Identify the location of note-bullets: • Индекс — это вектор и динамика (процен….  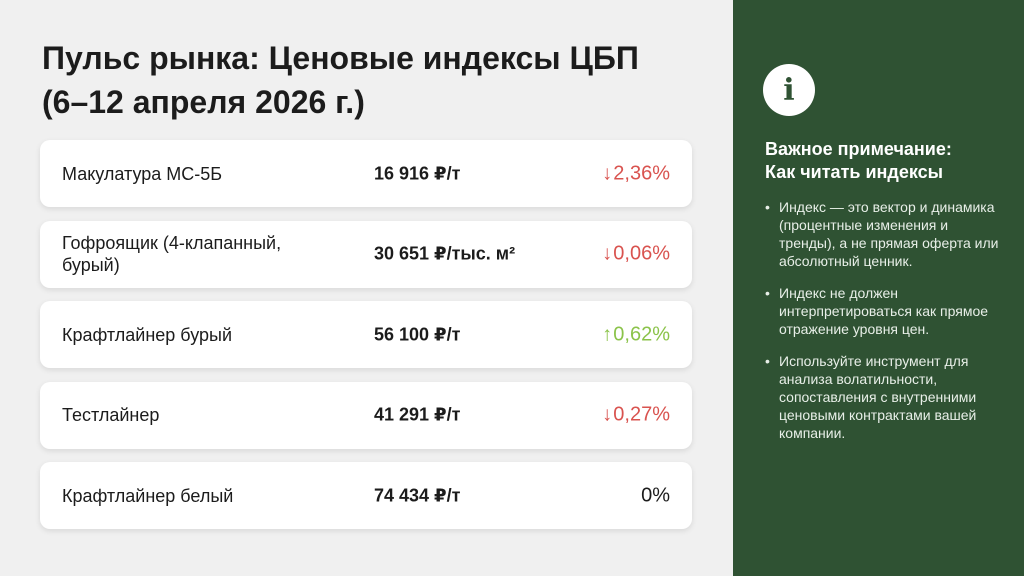
(885, 327).